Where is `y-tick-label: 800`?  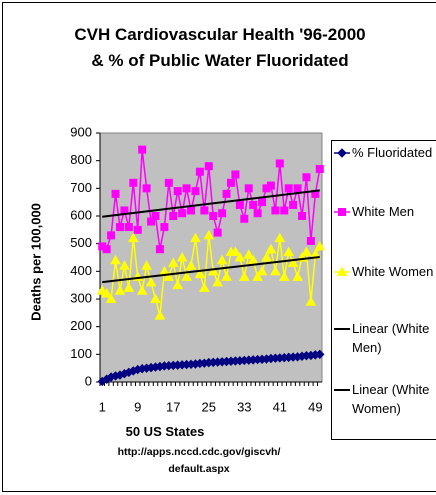
y-tick-label: 800 is located at coordinates (81, 159).